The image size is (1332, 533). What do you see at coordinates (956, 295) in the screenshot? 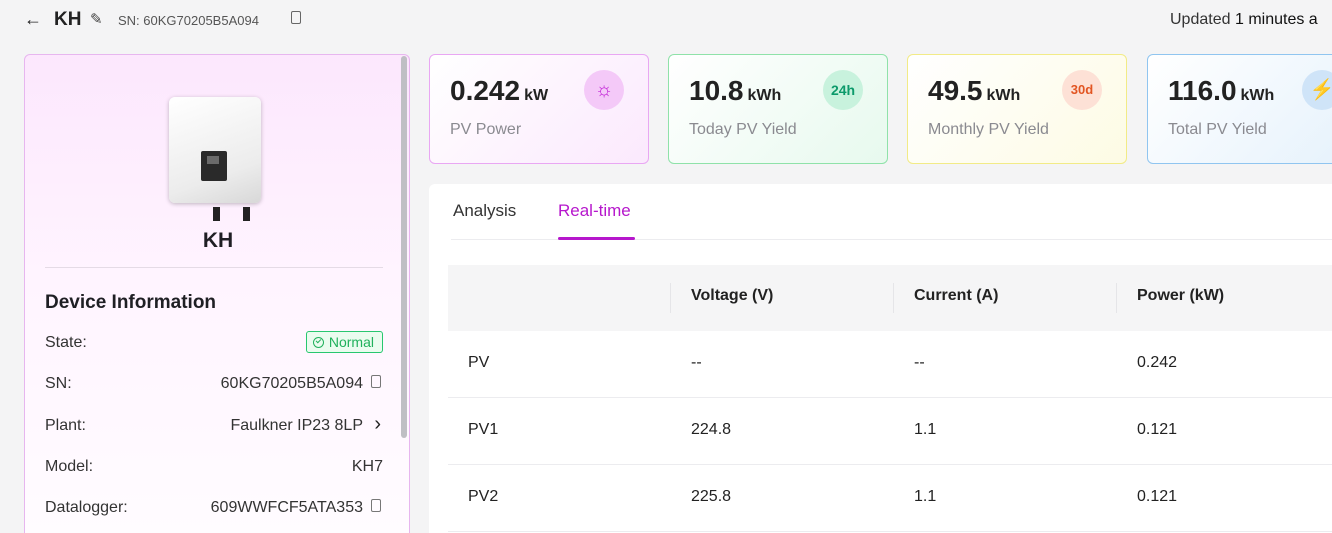
I see `column-header-current: Current (A)` at bounding box center [956, 295].